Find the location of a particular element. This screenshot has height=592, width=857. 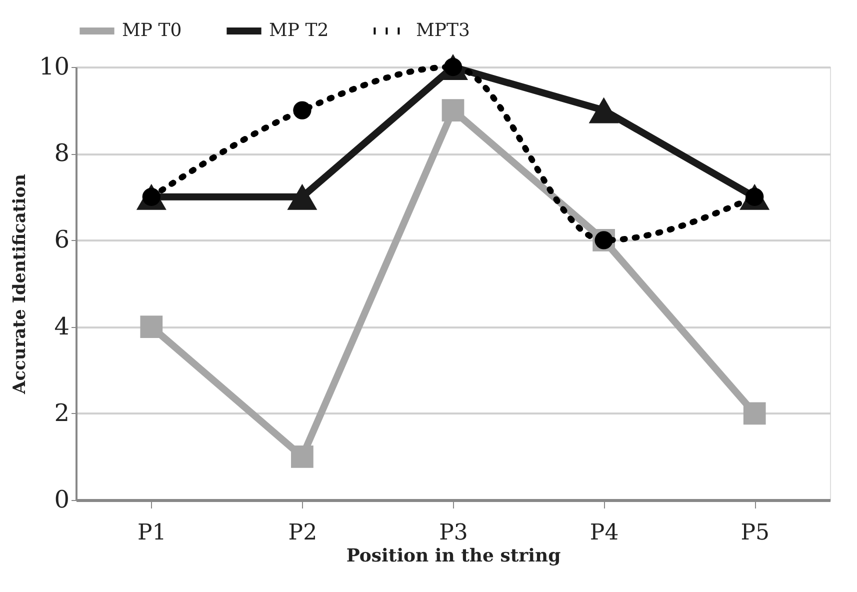

x-tick-label: P5 is located at coordinates (755, 533).